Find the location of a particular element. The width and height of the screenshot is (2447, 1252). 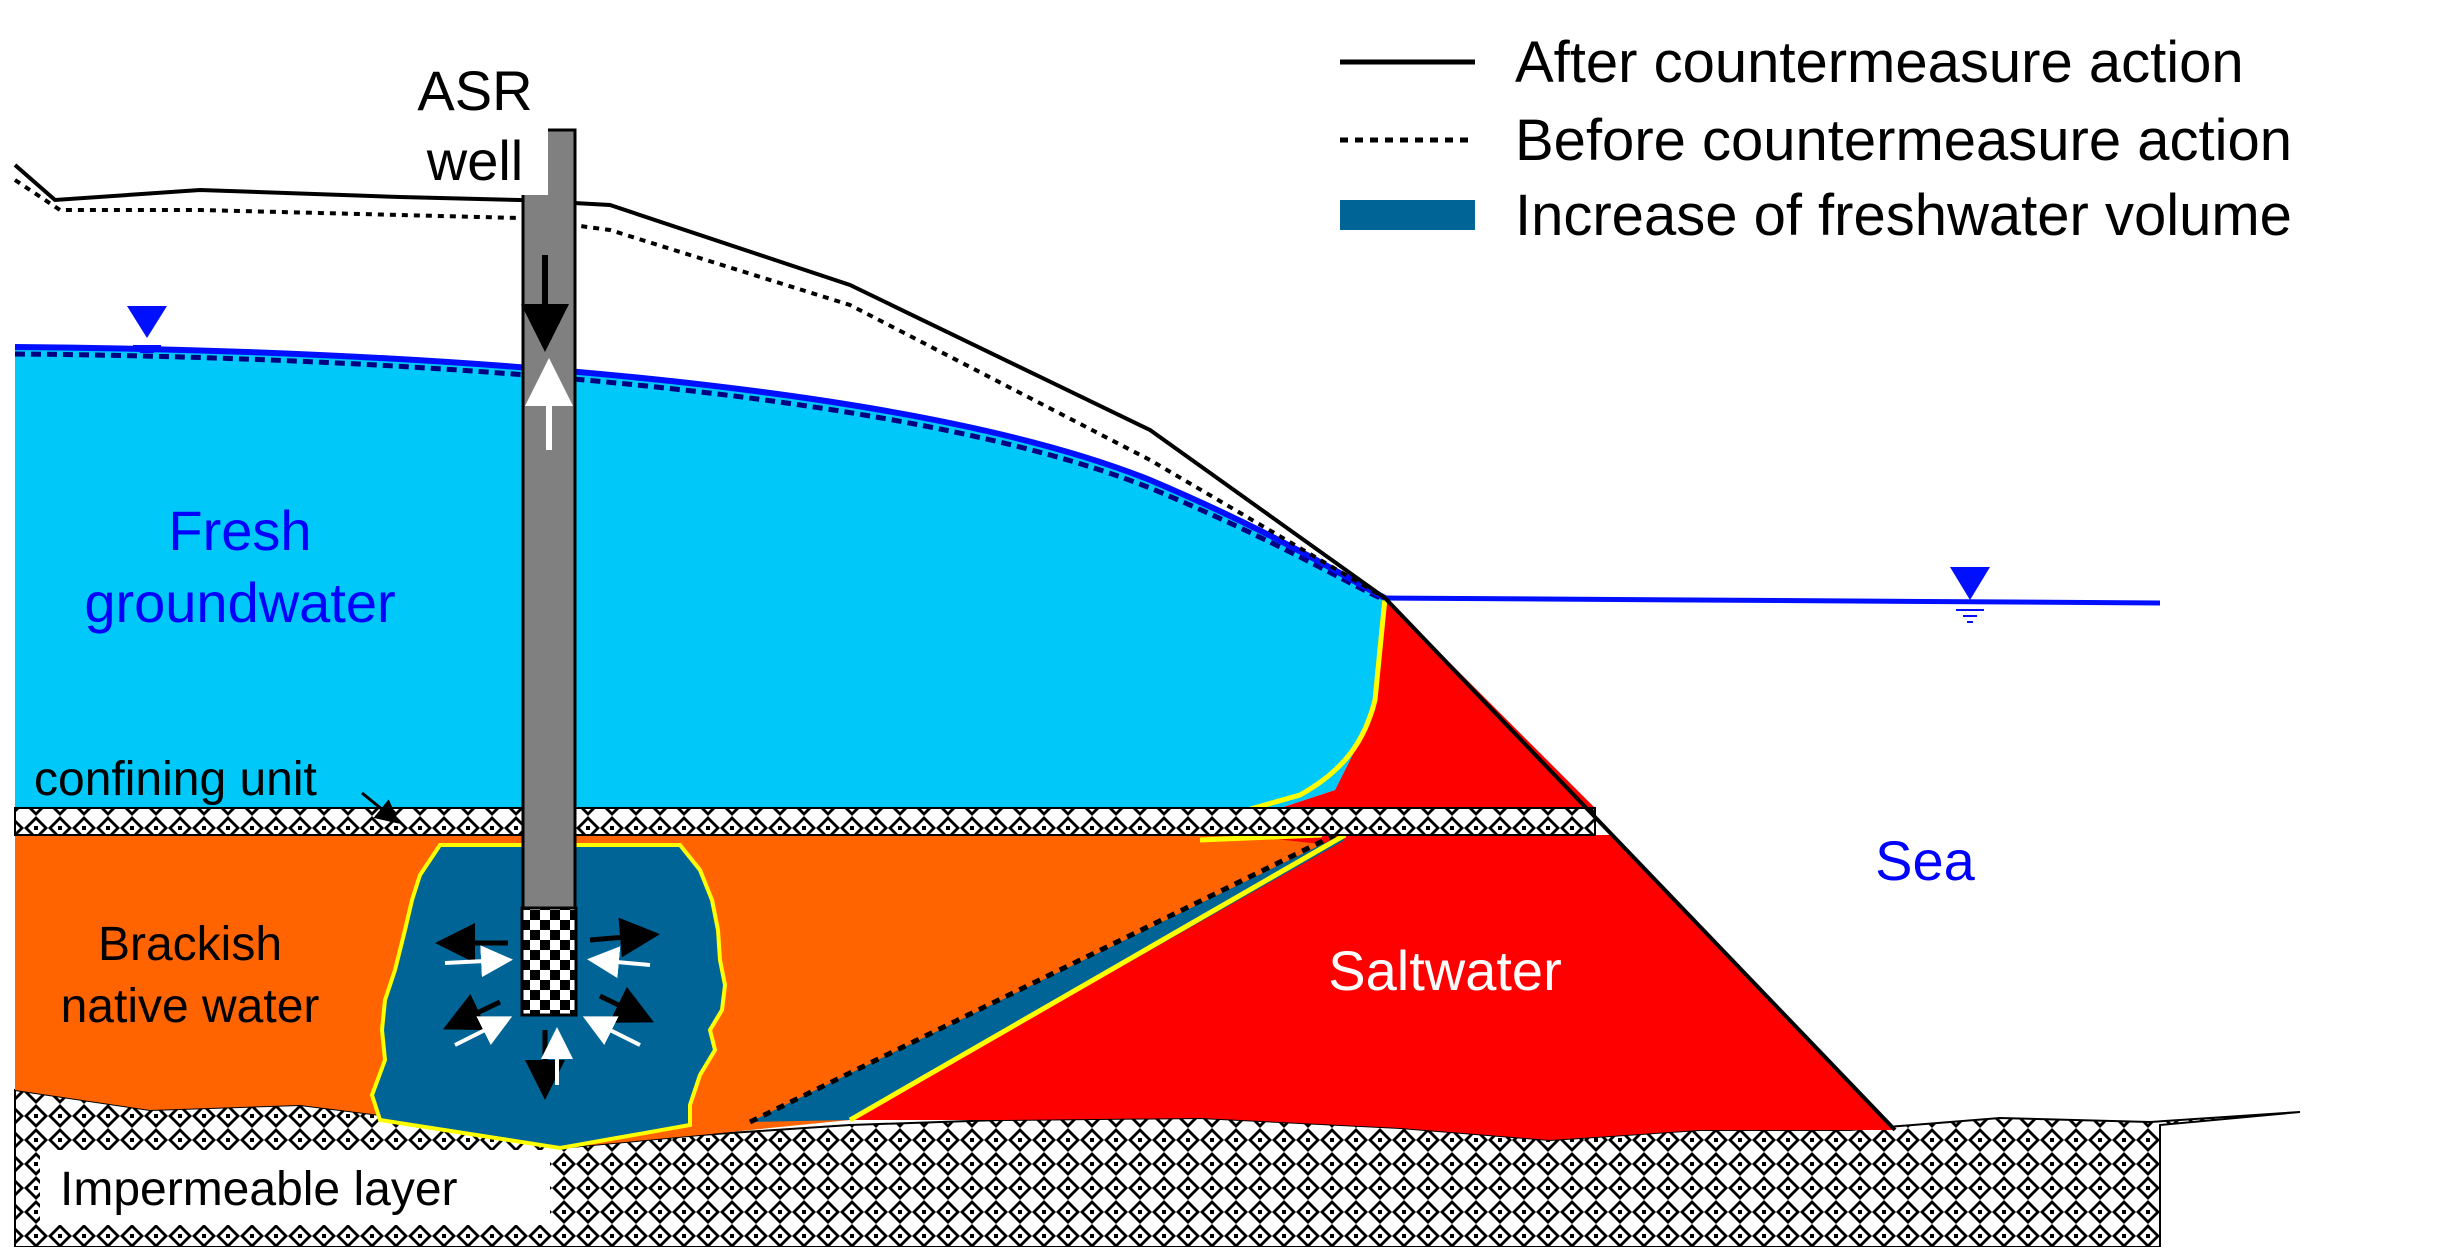

asr-well is located at coordinates (549, 519).